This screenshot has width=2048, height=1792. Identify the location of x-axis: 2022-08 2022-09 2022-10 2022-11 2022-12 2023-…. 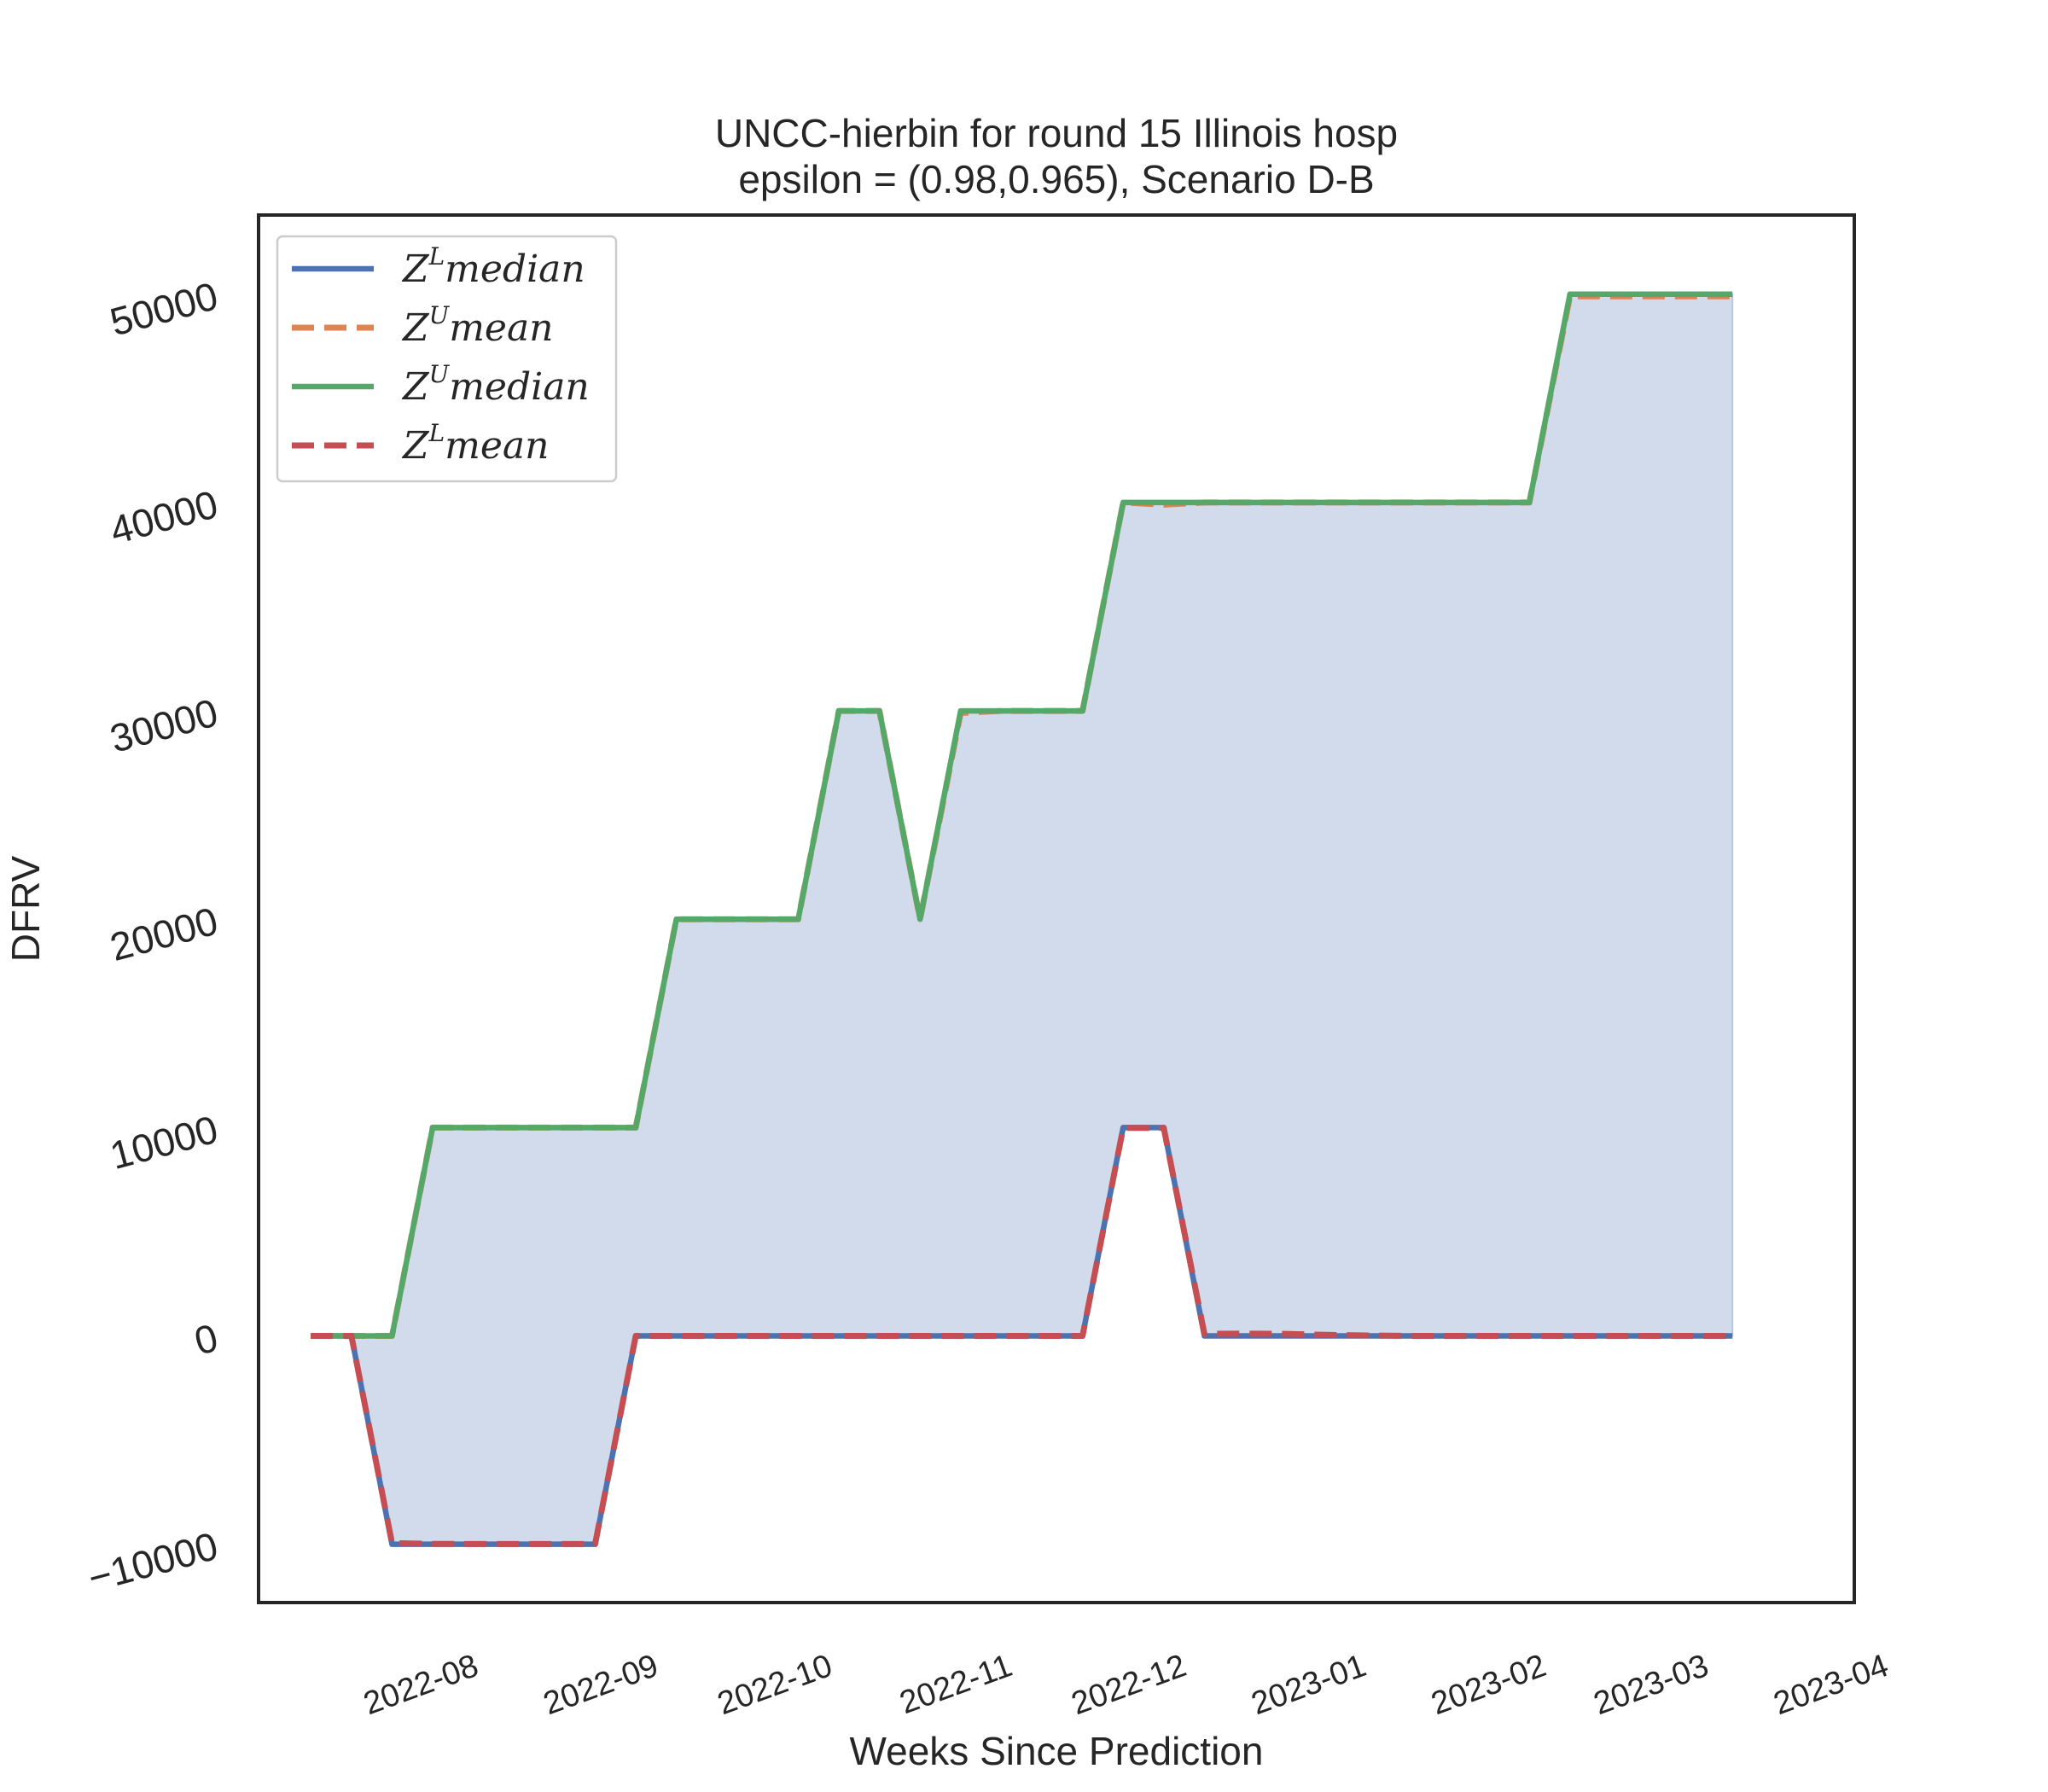
(1126, 1685).